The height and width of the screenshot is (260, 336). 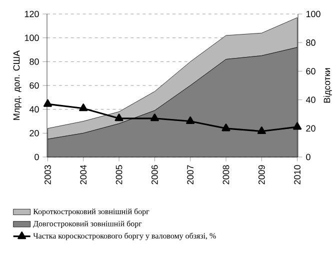 What do you see at coordinates (34, 133) in the screenshot?
I see `y-tick-label: 20` at bounding box center [34, 133].